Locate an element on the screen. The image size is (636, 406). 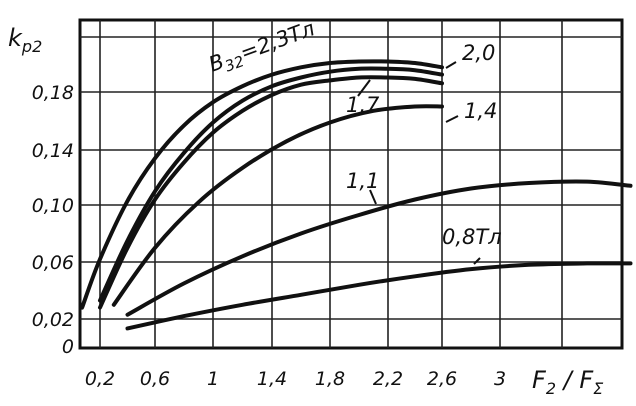
annotation-1.1: 1,1 is located at coordinates (362, 181).